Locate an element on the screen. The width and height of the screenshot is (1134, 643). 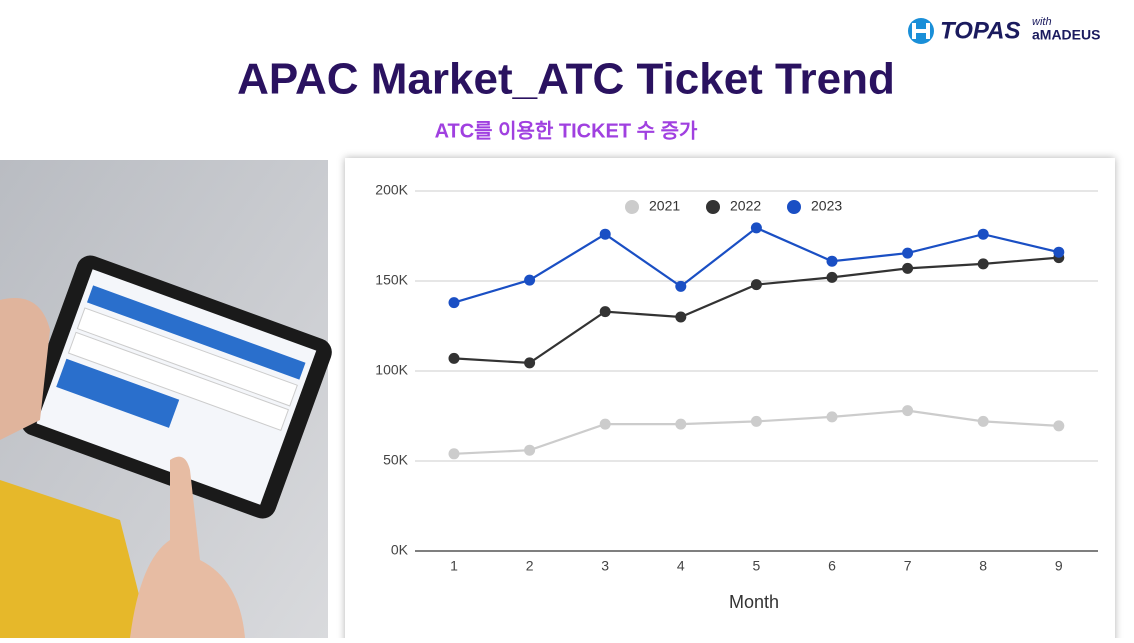
title: APAC Market_ATC Ticket Trend is located at coordinates (566, 79).